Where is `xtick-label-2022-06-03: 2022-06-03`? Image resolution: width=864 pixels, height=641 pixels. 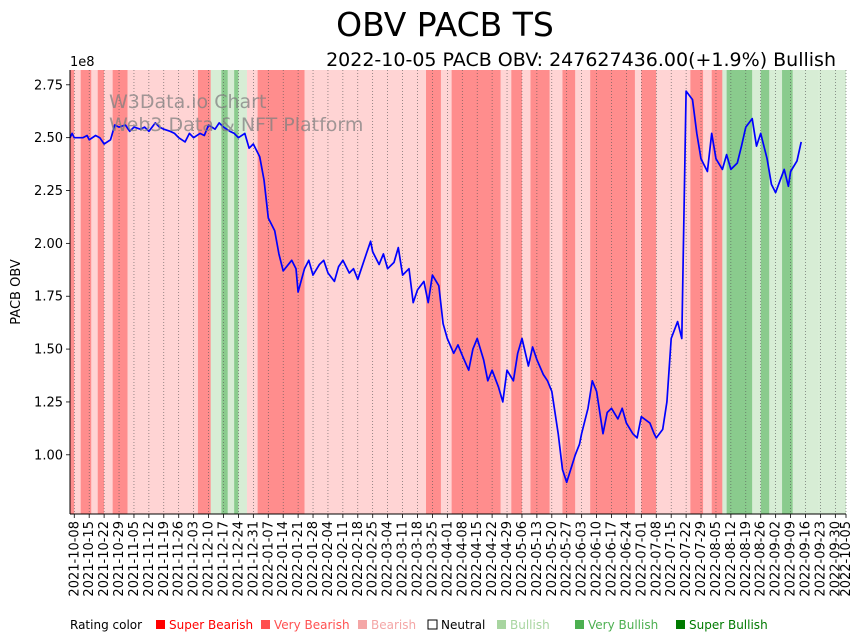 xtick-label-2022-06-03: 2022-06-03 is located at coordinates (582, 559).